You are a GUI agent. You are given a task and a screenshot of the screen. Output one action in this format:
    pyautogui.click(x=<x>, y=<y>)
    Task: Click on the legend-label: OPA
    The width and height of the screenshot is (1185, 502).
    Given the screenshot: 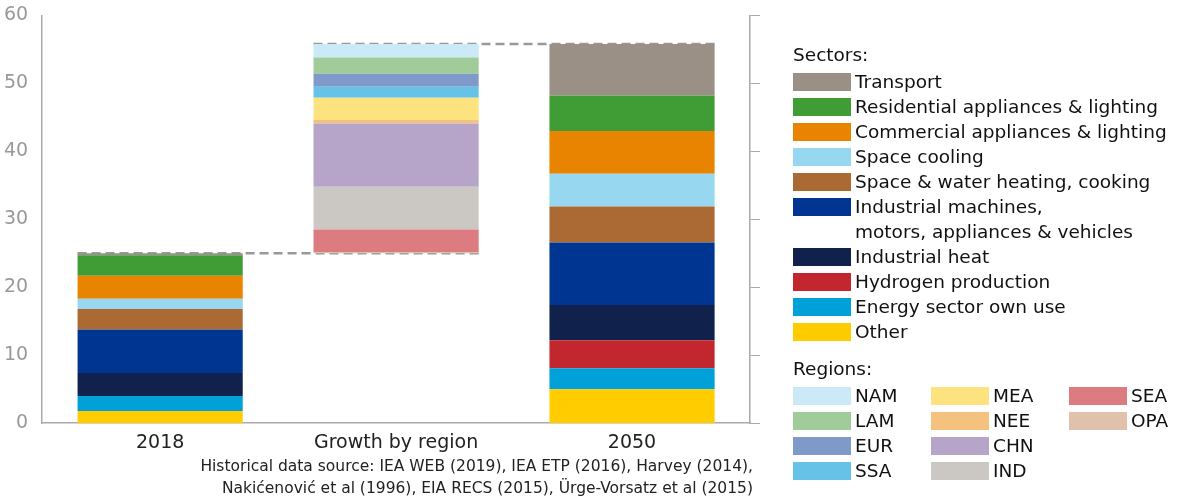 What is the action you would take?
    pyautogui.click(x=1150, y=420)
    